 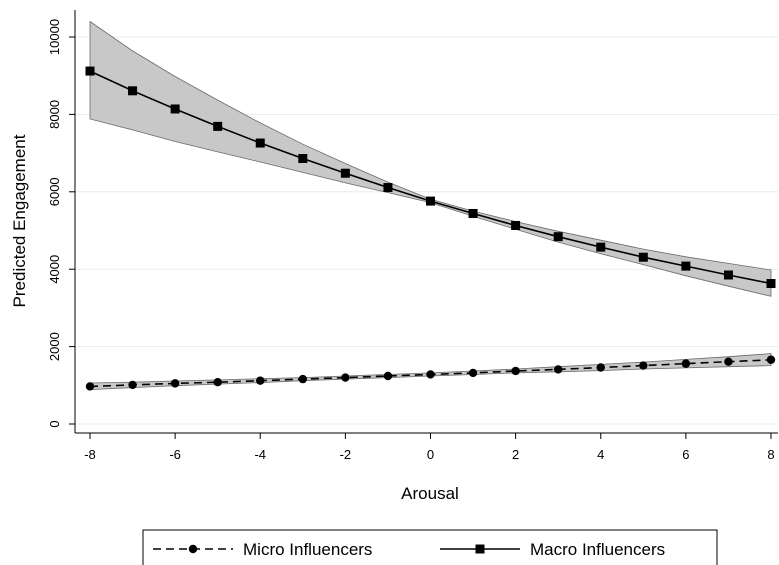 What do you see at coordinates (307, 549) in the screenshot?
I see `legend-label-micro-influencers: Micro Influencers` at bounding box center [307, 549].